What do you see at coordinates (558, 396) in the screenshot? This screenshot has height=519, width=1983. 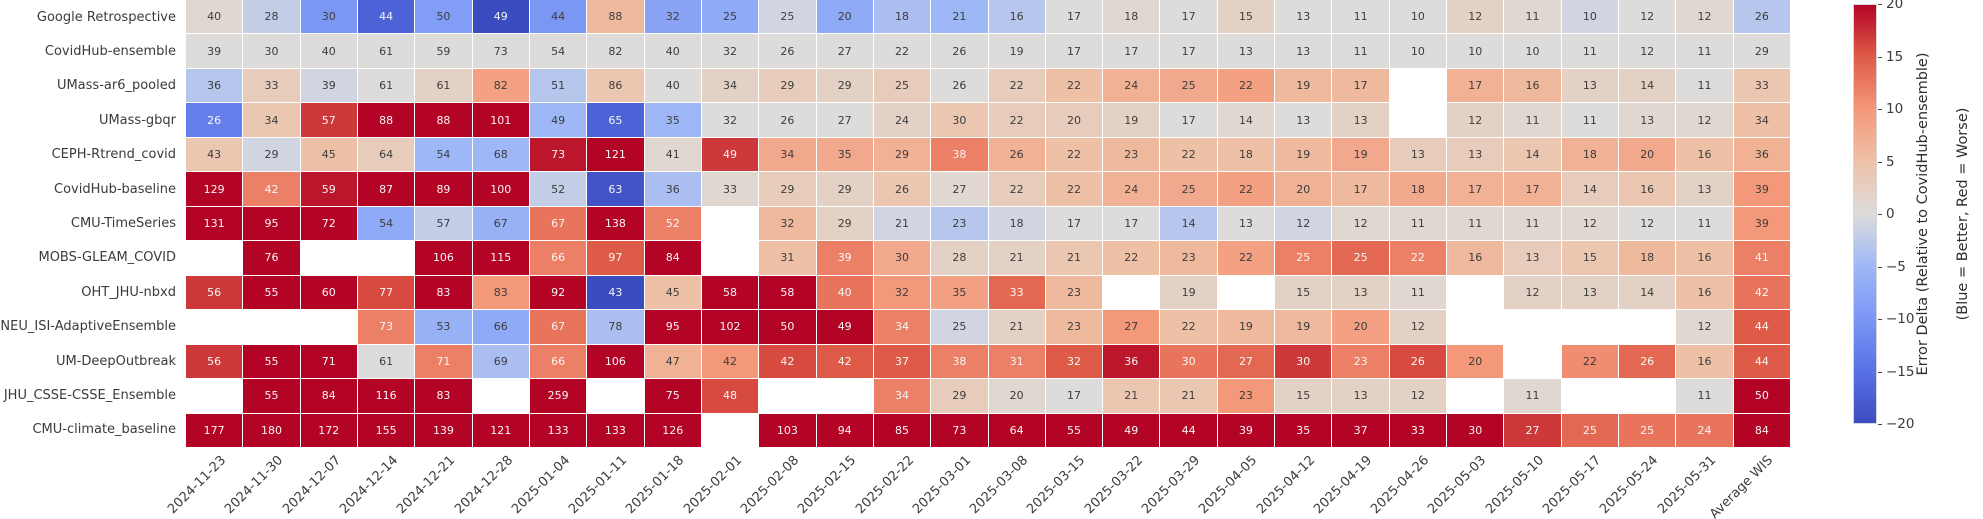 I see `heatmap-cell: 259` at bounding box center [558, 396].